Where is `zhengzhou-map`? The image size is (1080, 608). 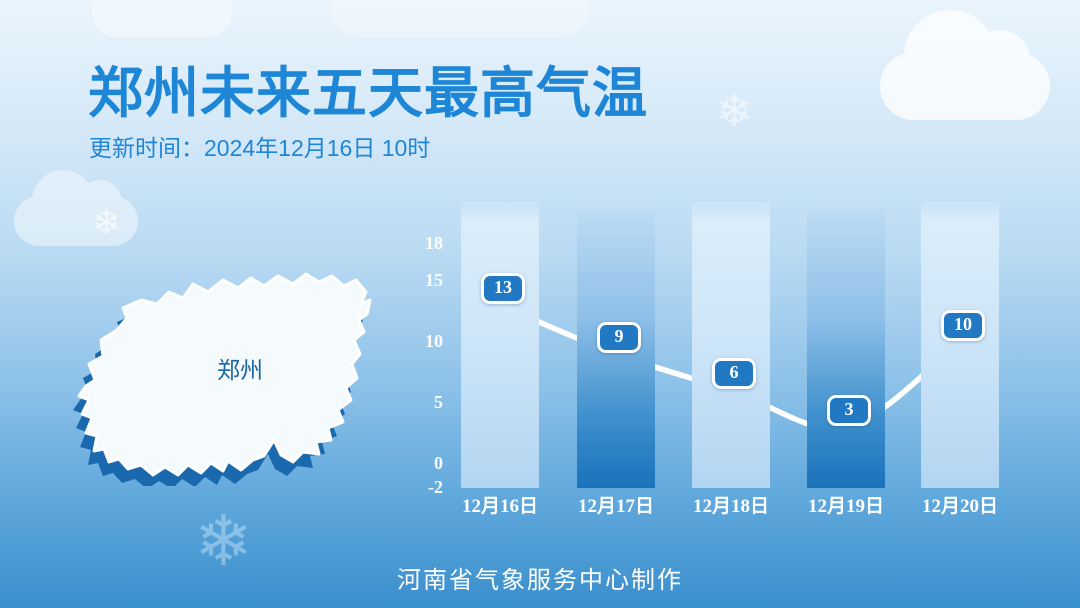
zhengzhou-map is located at coordinates (225, 375).